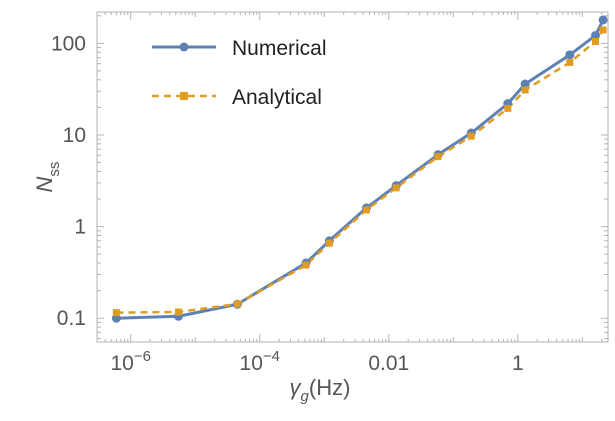 This screenshot has width=615, height=421. What do you see at coordinates (68, 43) in the screenshot?
I see `y-tick-label: 100` at bounding box center [68, 43].